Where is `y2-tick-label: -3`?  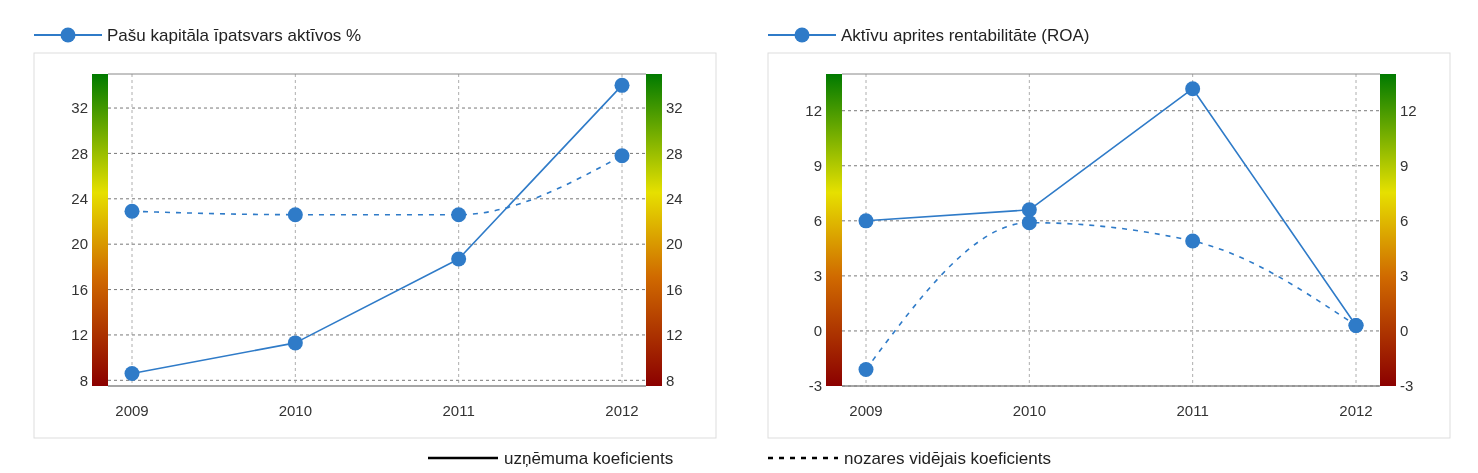 y2-tick-label: -3 is located at coordinates (1407, 386).